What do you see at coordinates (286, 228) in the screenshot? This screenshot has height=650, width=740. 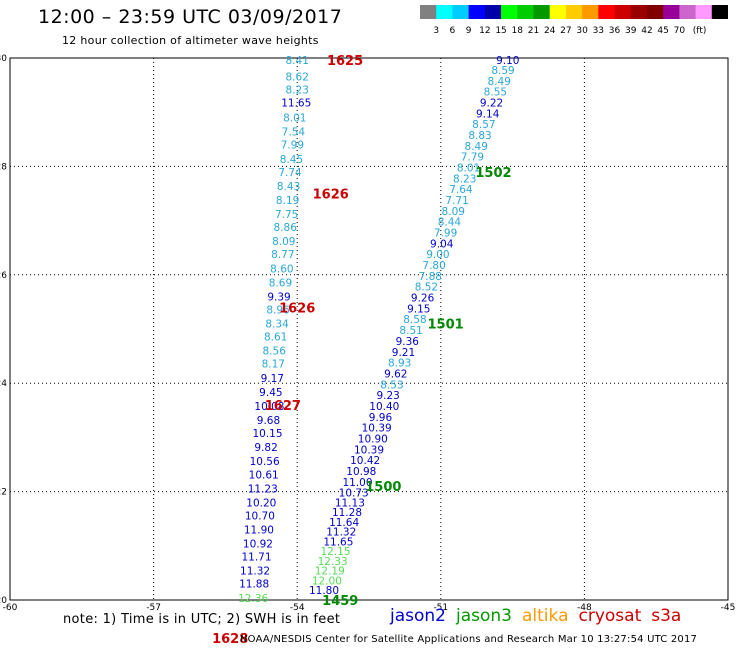 I see `swh-value-label: 8.86` at bounding box center [286, 228].